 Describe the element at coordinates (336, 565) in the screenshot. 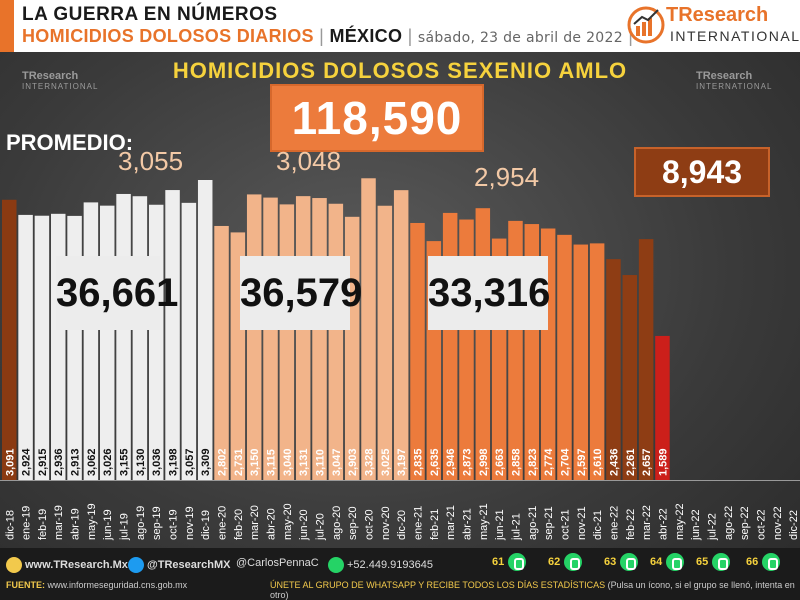

I see `phone-icon` at that location.